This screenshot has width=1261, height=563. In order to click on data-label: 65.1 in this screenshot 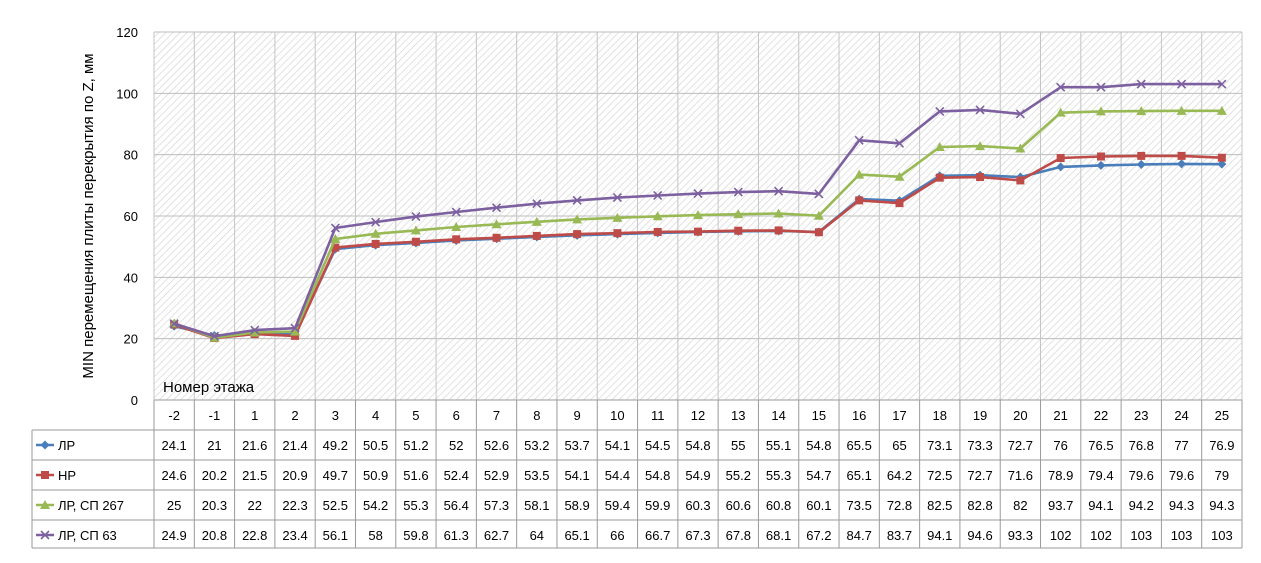, I will do `click(576, 535)`.